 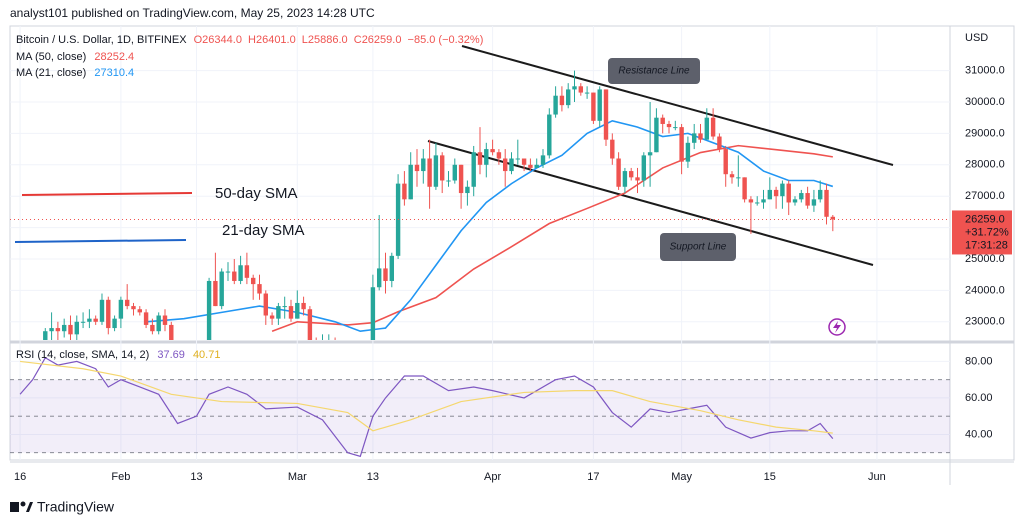 What do you see at coordinates (985, 70) in the screenshot?
I see `y-tick-label: 31000.0` at bounding box center [985, 70].